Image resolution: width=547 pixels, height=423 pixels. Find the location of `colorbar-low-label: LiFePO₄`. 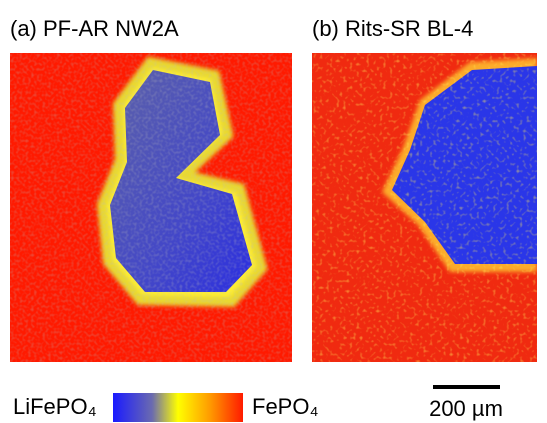

colorbar-low-label: LiFePO₄ is located at coordinates (55, 406).